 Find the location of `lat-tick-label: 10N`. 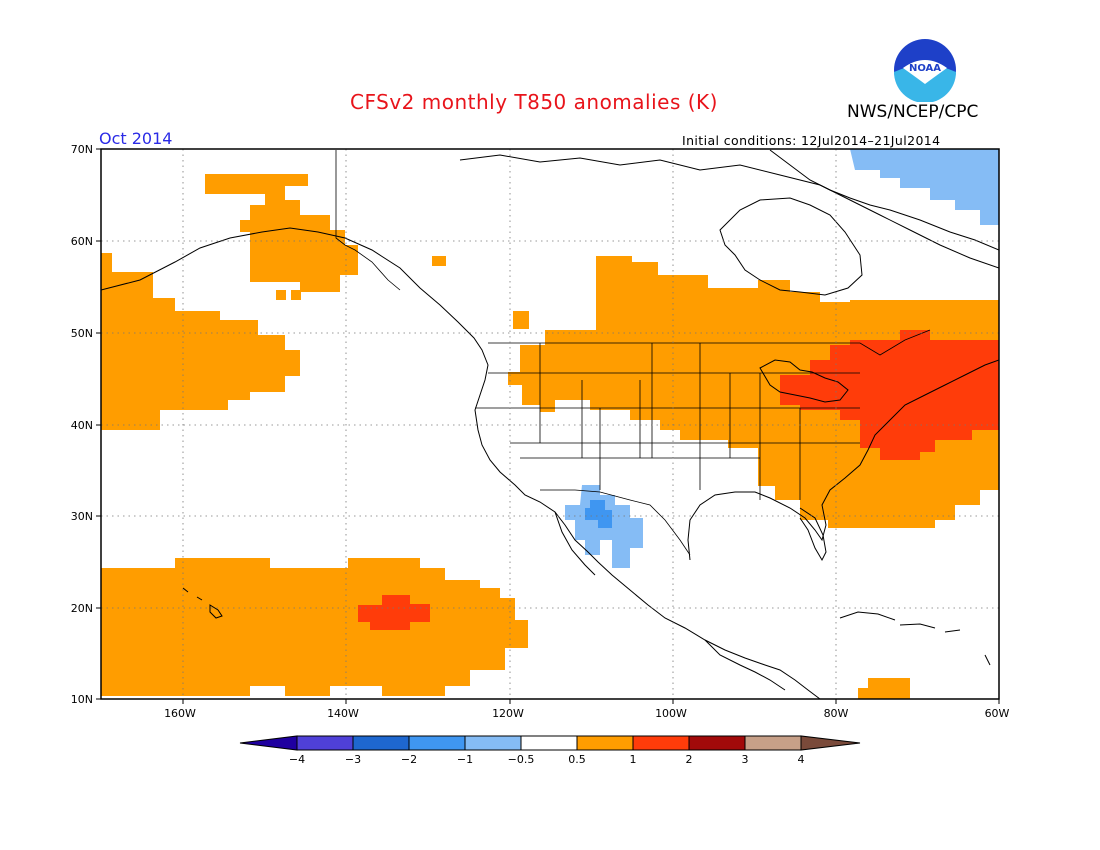

lat-tick-label: 10N is located at coordinates (82, 699).